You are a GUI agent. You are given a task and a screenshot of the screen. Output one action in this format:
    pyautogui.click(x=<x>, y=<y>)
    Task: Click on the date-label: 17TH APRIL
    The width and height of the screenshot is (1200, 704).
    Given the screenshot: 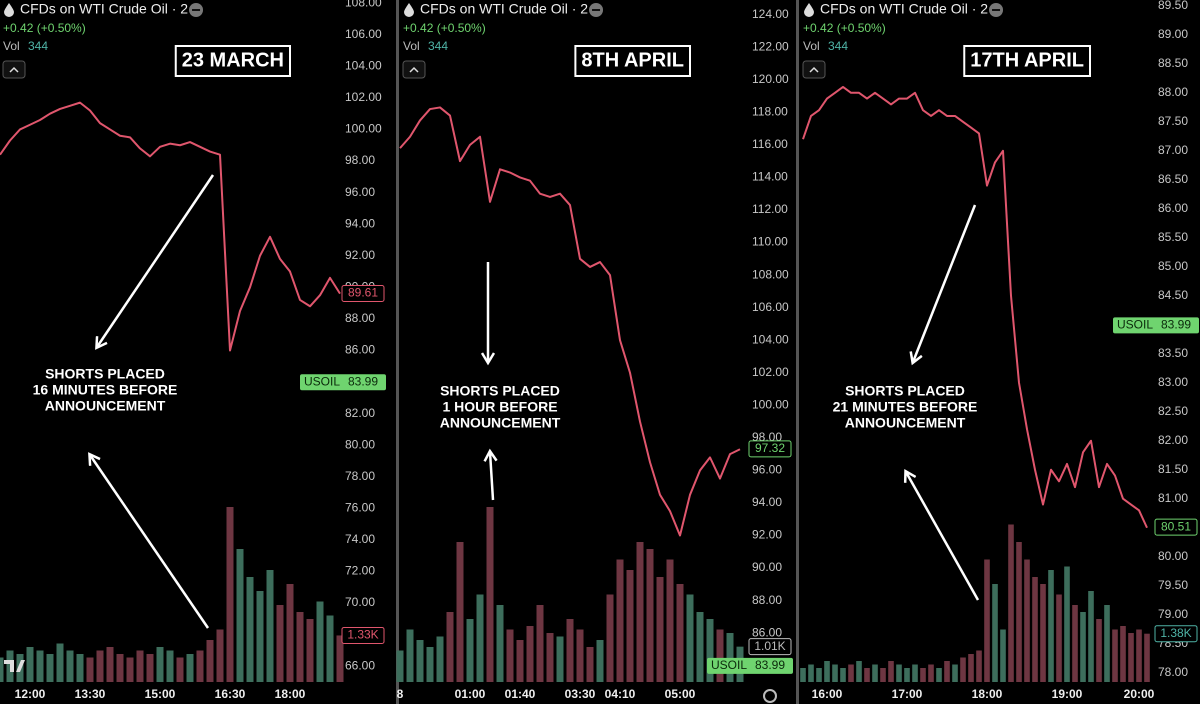 What is the action you would take?
    pyautogui.click(x=1027, y=60)
    